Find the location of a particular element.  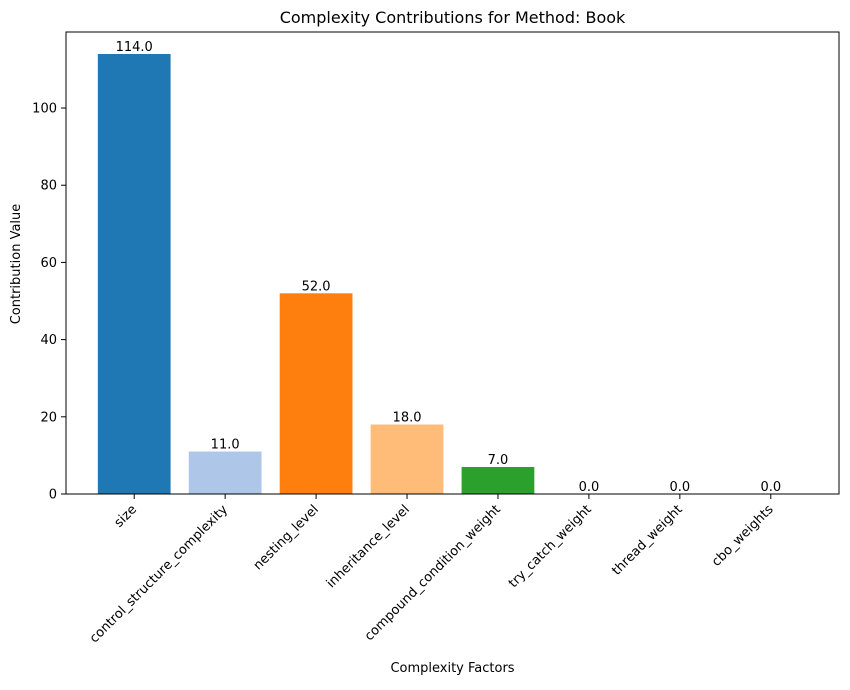

bar-value-label: 18.0 is located at coordinates (407, 418).